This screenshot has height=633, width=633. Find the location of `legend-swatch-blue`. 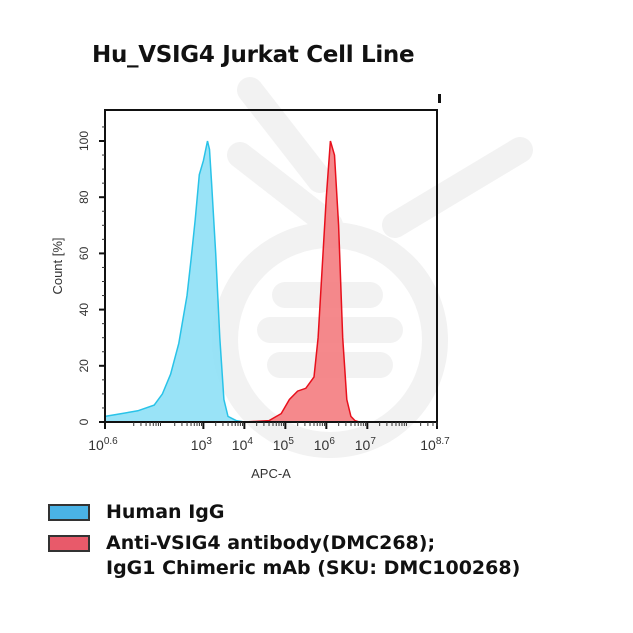

legend-swatch-blue is located at coordinates (69, 512).